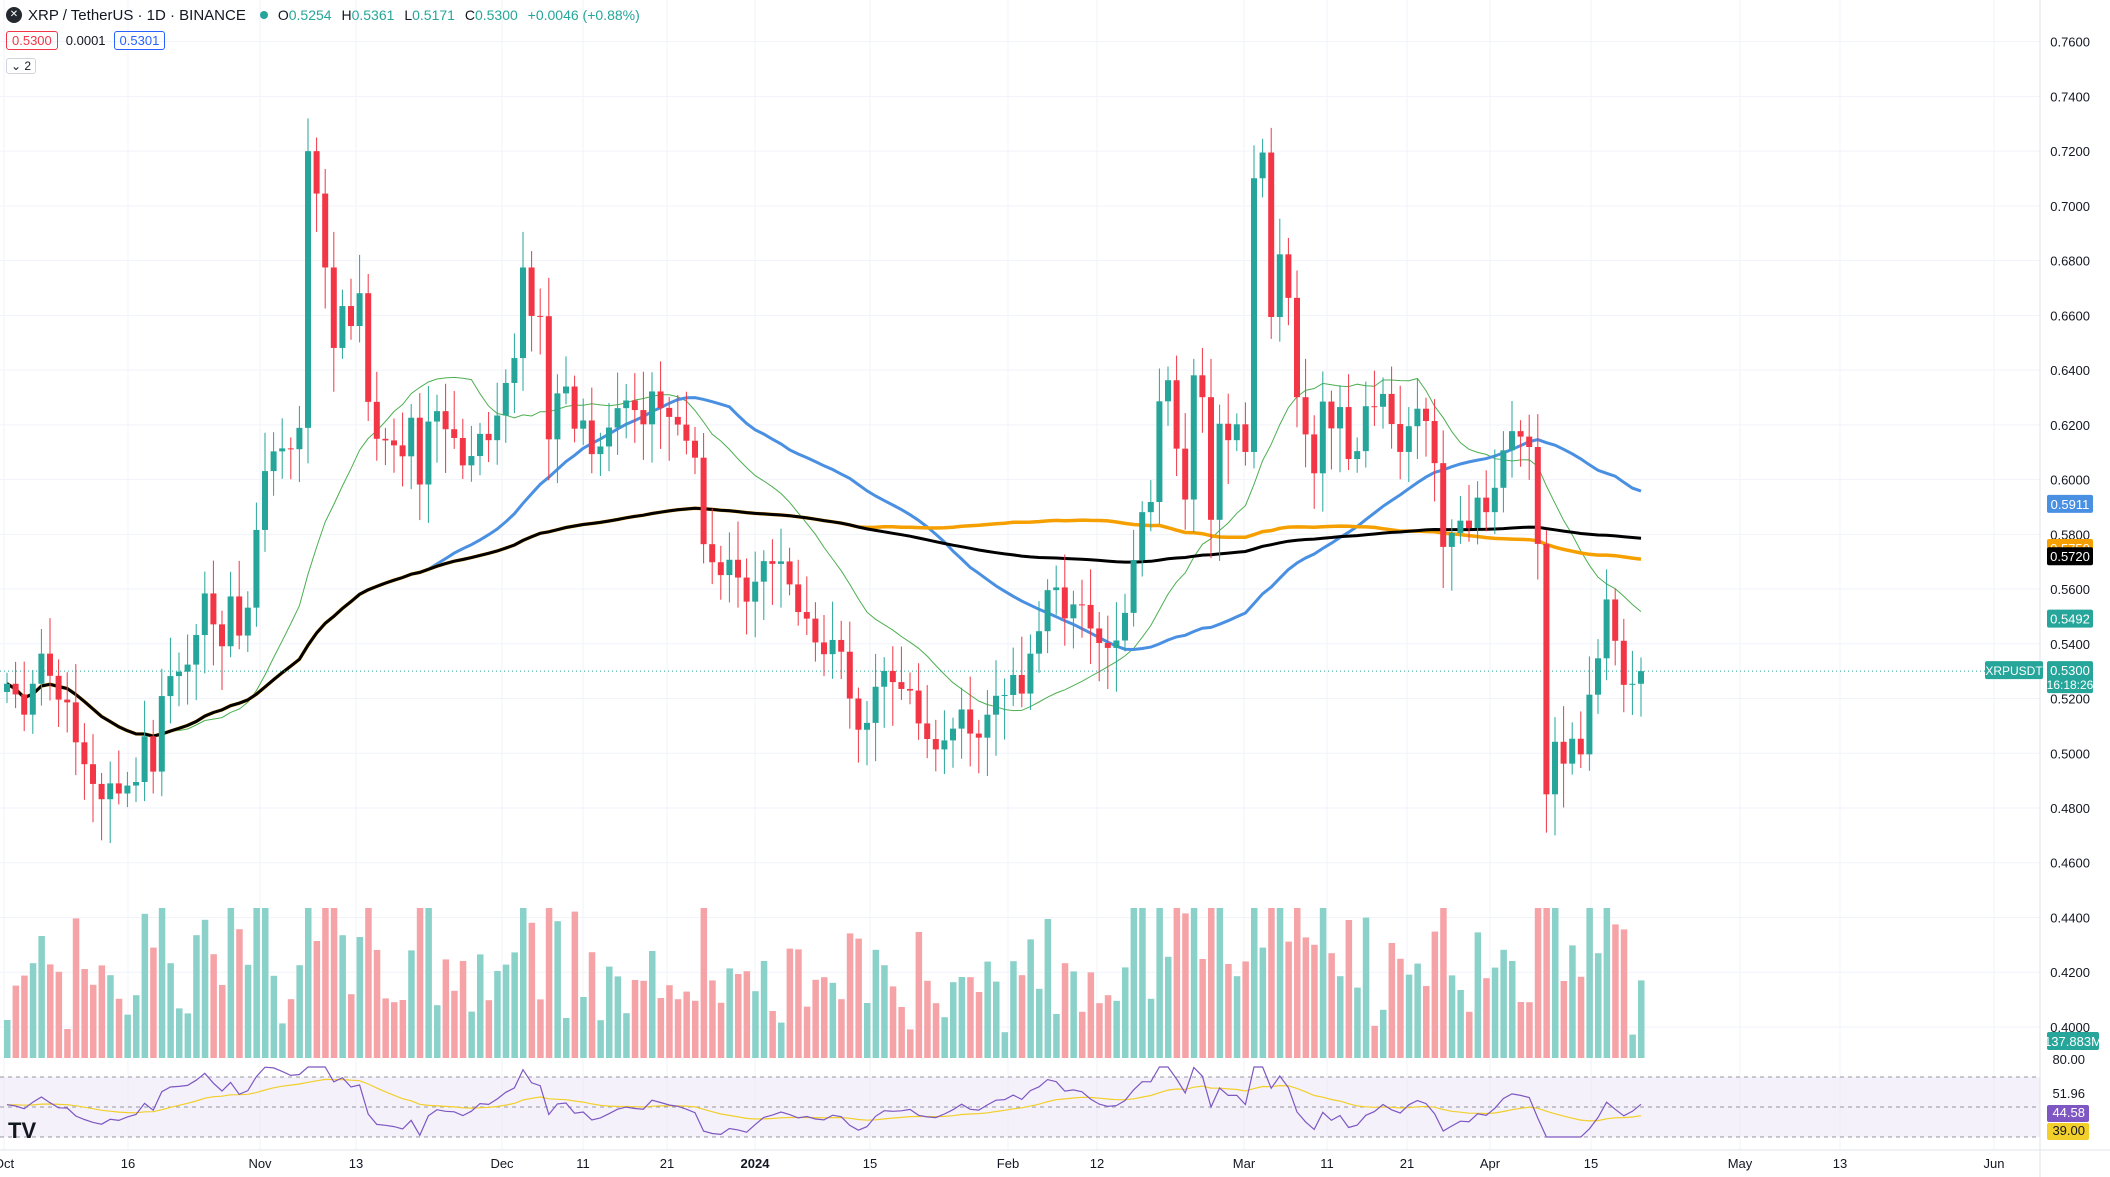  I want to click on price-tick-label: 0.5600, so click(2070, 589).